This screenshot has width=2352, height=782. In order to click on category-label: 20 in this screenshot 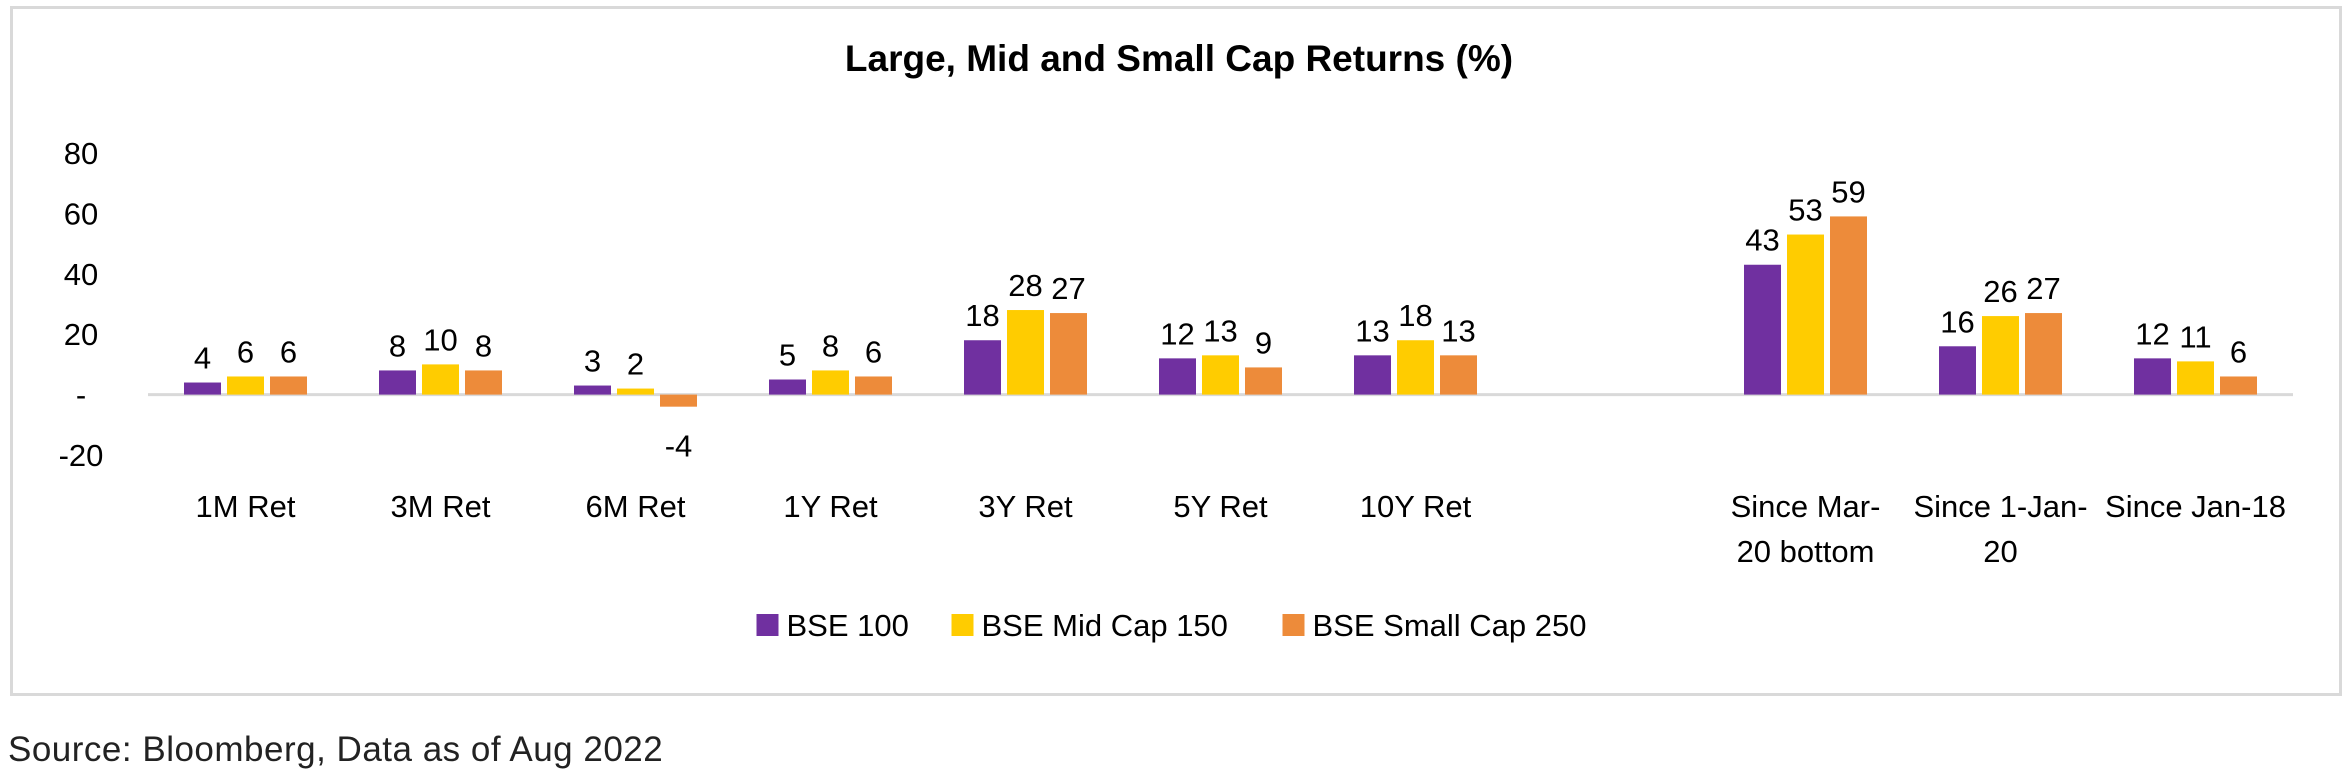, I will do `click(2000, 551)`.